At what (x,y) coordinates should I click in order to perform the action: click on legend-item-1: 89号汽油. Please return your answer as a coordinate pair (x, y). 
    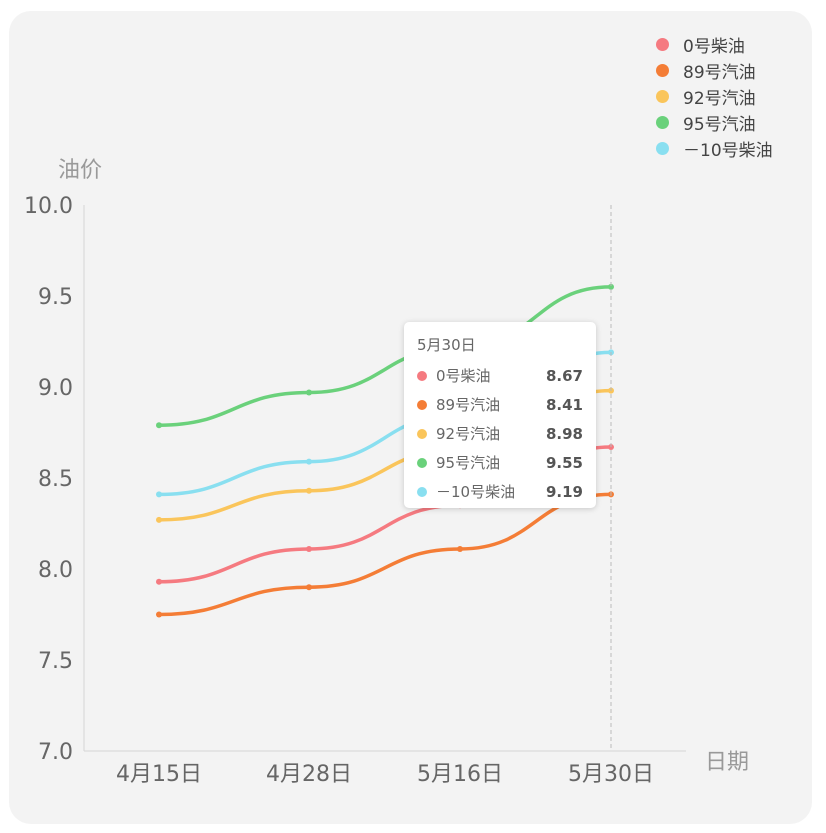
    Looking at the image, I should click on (714, 70).